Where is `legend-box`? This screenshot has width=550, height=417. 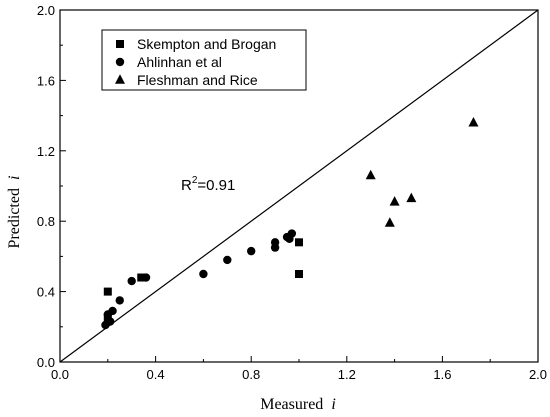 legend-box is located at coordinates (204, 60).